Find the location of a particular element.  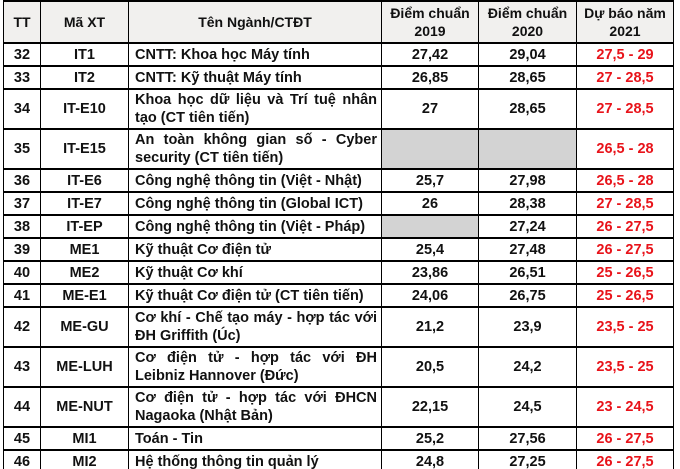

cell-score-2020: 26,51 is located at coordinates (527, 272).